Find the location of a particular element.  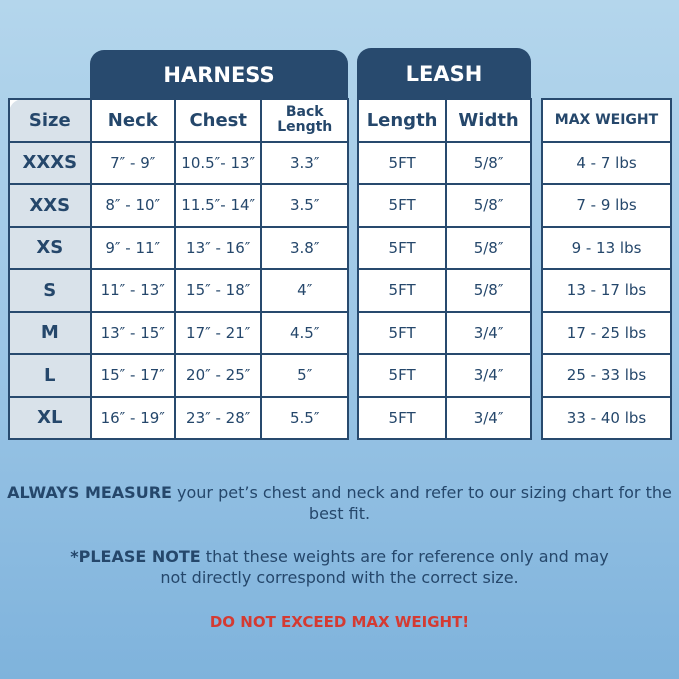

back-length-header: Back Length is located at coordinates (304, 120).